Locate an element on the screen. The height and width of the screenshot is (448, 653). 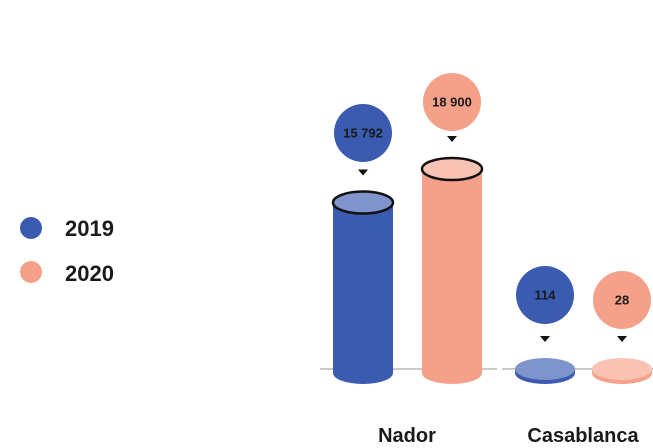
legend-label-2020: 2020 is located at coordinates (89, 273).